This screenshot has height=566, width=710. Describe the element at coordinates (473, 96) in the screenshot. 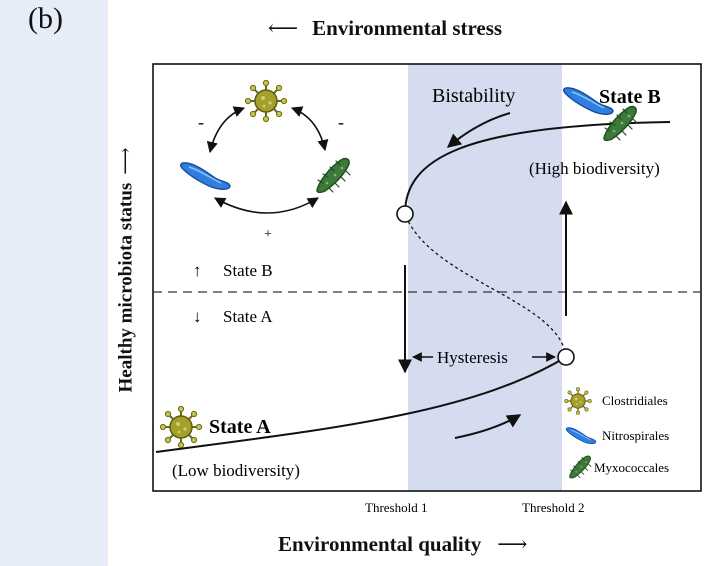

I see `bistability-label: Bistability` at that location.